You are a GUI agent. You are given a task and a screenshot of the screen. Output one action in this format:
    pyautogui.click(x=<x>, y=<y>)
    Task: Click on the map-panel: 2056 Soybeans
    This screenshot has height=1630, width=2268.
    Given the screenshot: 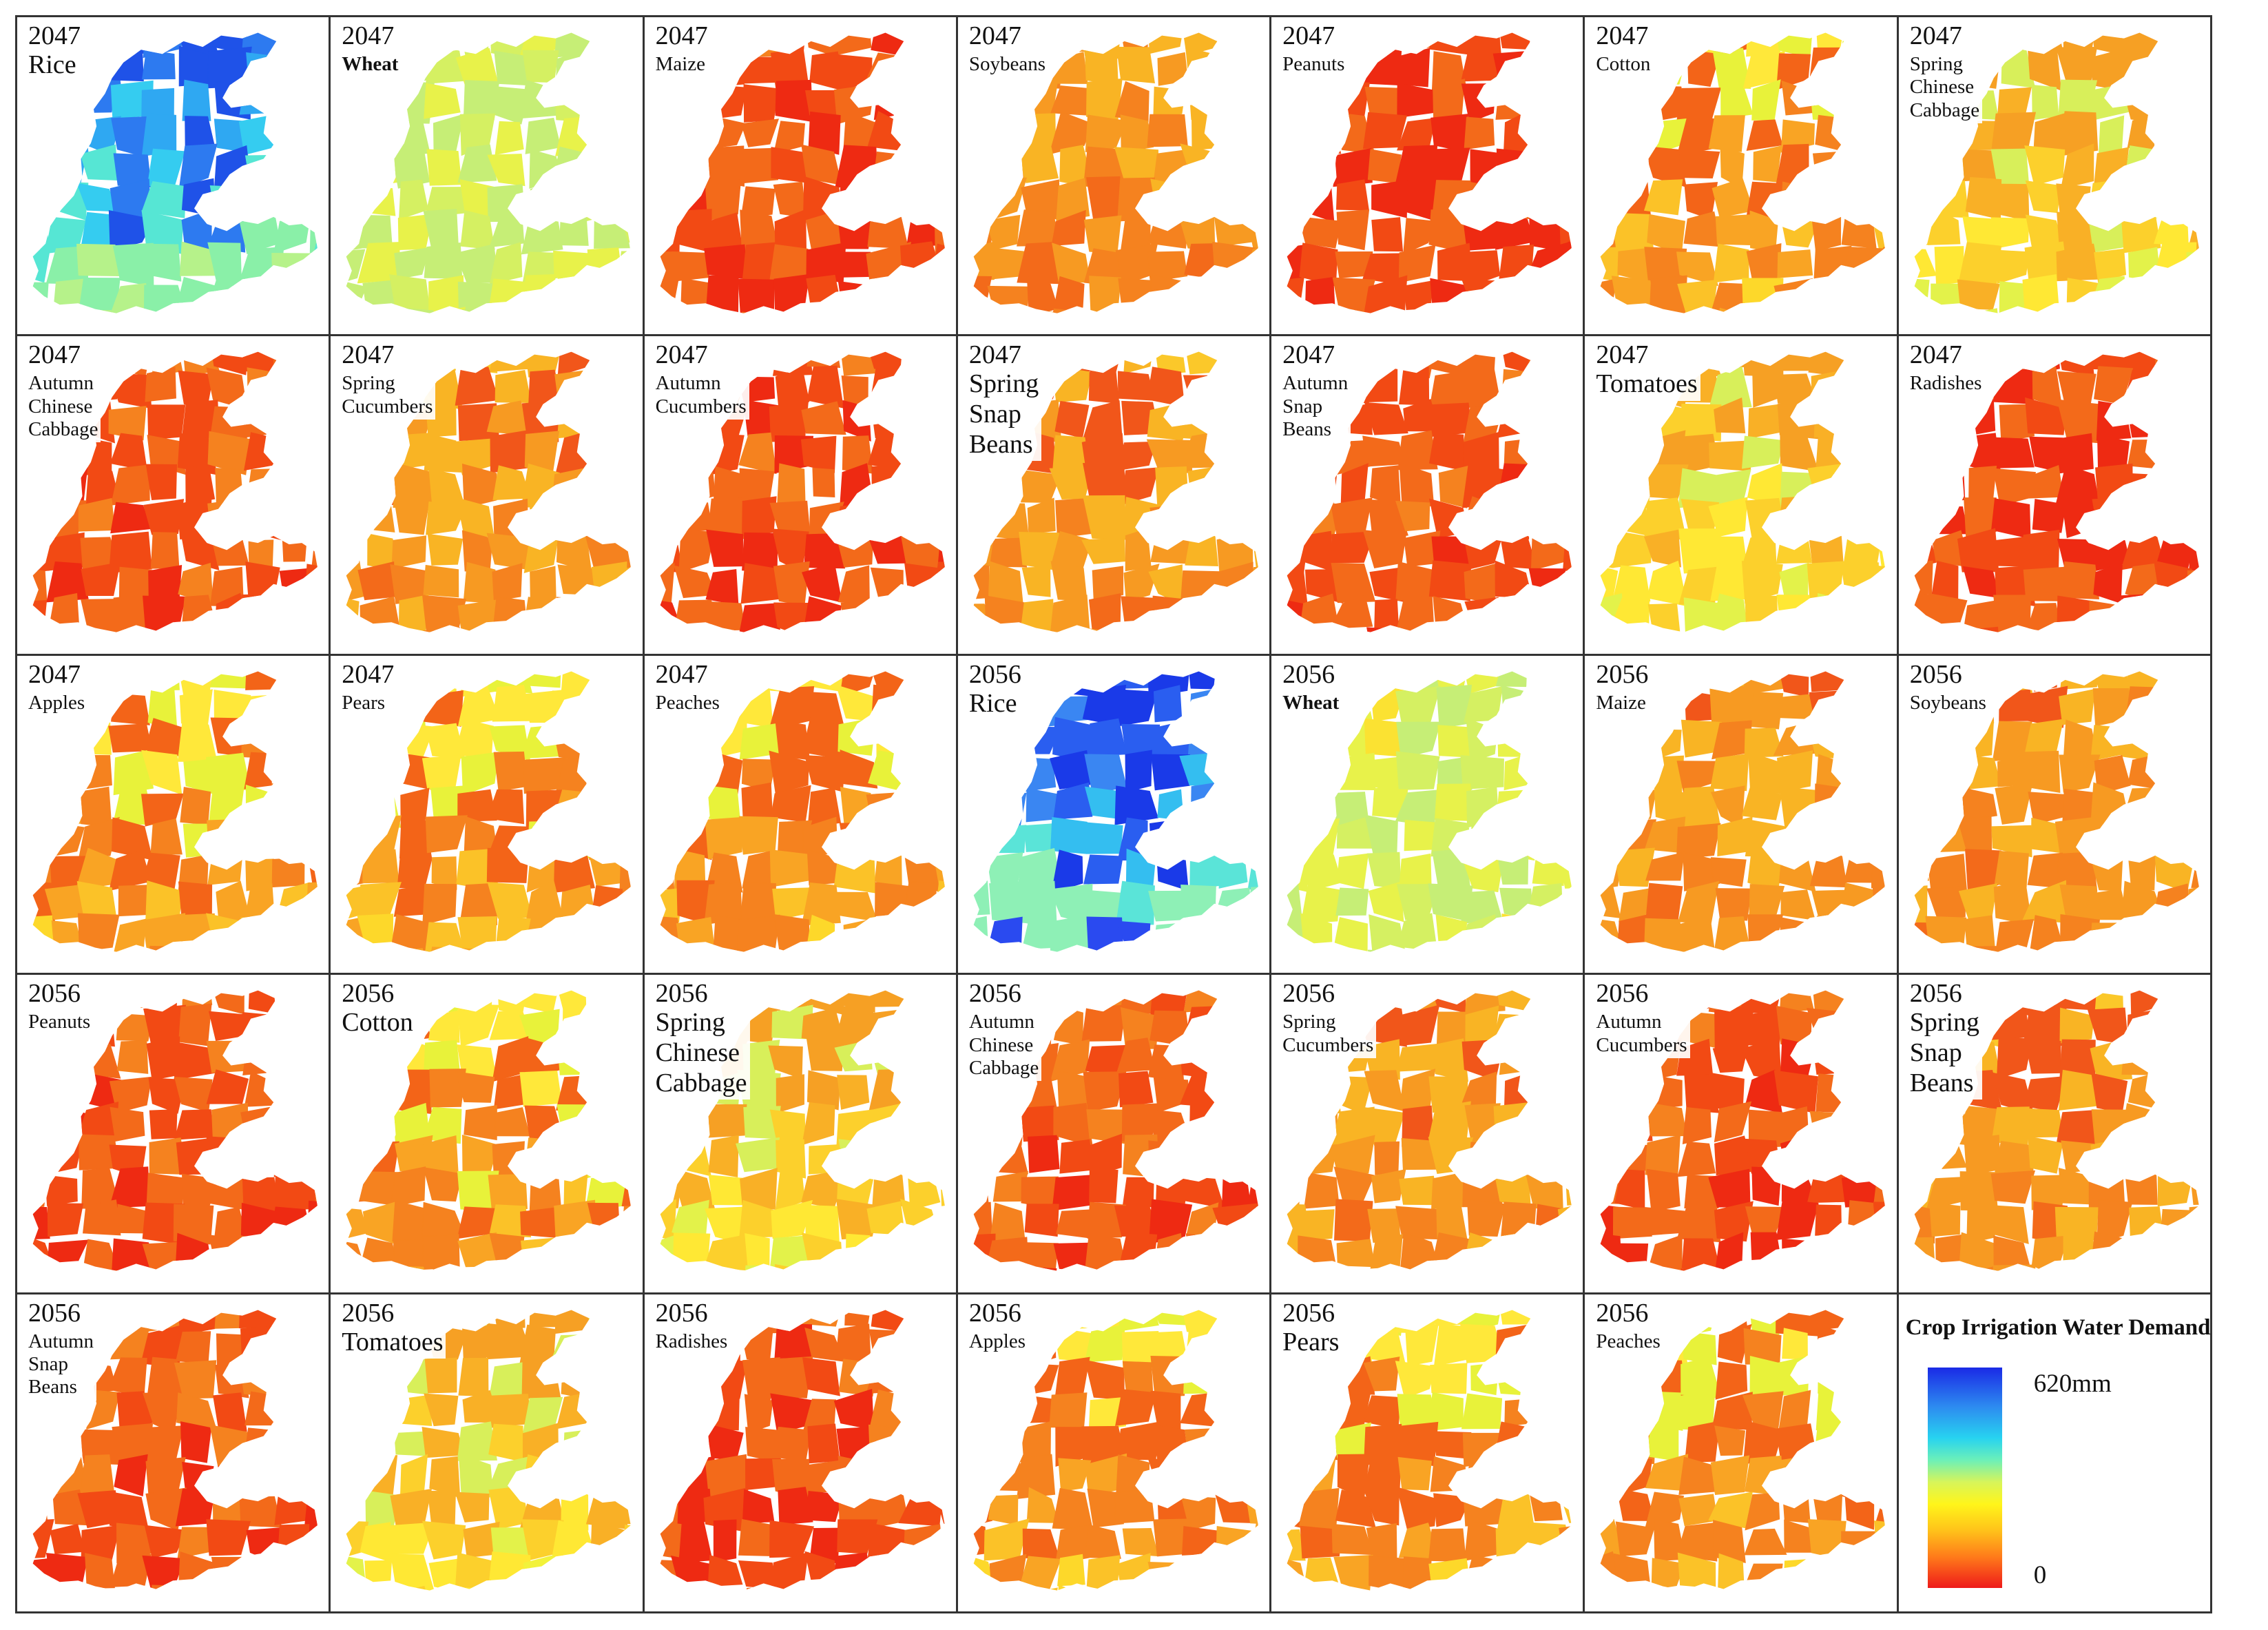 What is the action you would take?
    pyautogui.click(x=2055, y=815)
    